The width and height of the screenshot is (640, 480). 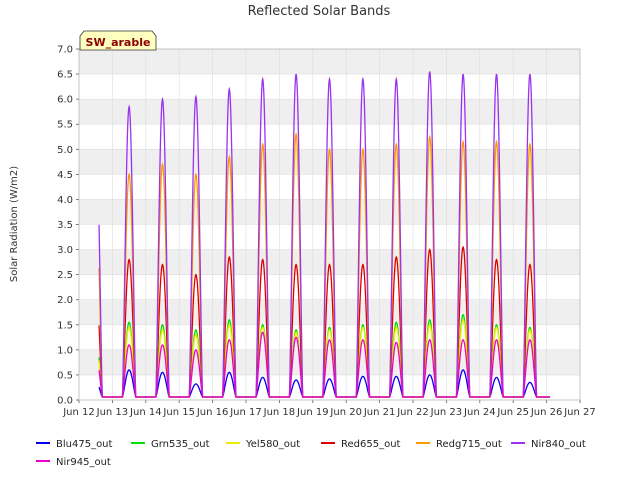 What do you see at coordinates (65, 275) in the screenshot?
I see `y-tick-label: 2.5` at bounding box center [65, 275].